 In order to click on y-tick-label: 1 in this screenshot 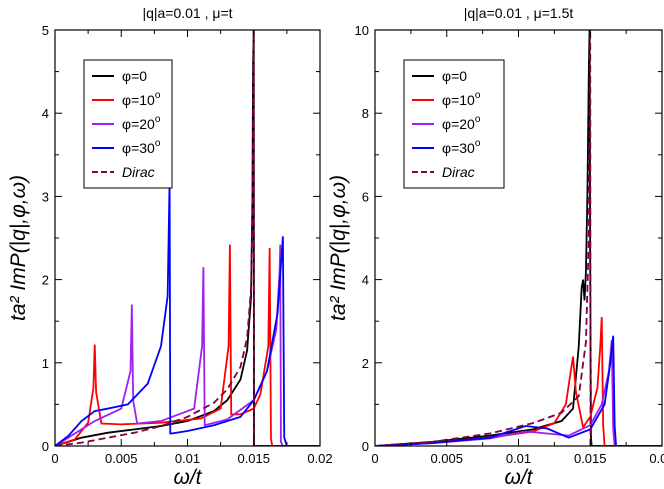, I will do `click(45, 363)`.